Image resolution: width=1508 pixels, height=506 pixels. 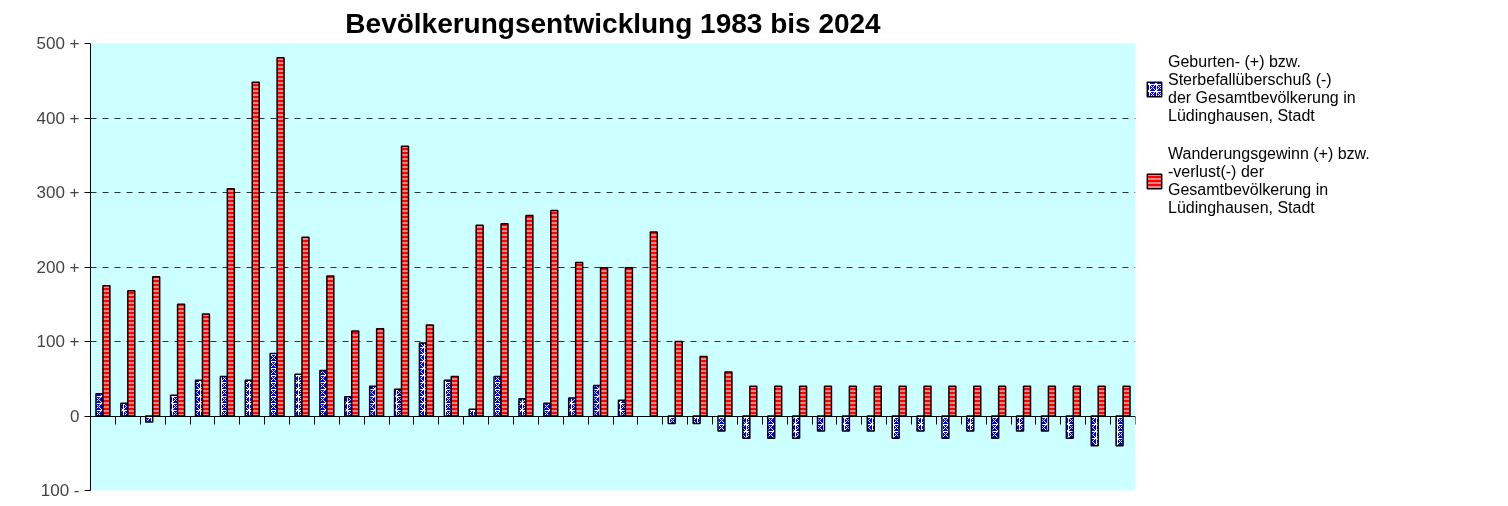 What do you see at coordinates (58, 267) in the screenshot?
I see `y-tick-label: 200 +` at bounding box center [58, 267].